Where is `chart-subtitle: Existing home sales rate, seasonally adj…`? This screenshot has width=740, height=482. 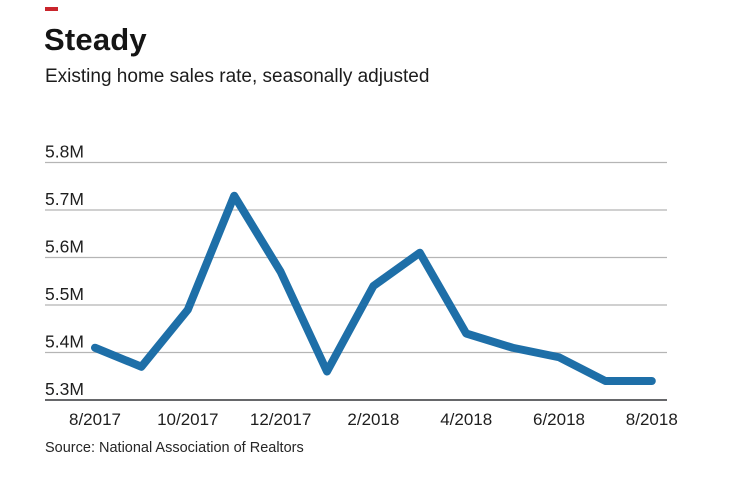
chart-subtitle: Existing home sales rate, seasonally adj… is located at coordinates (237, 76).